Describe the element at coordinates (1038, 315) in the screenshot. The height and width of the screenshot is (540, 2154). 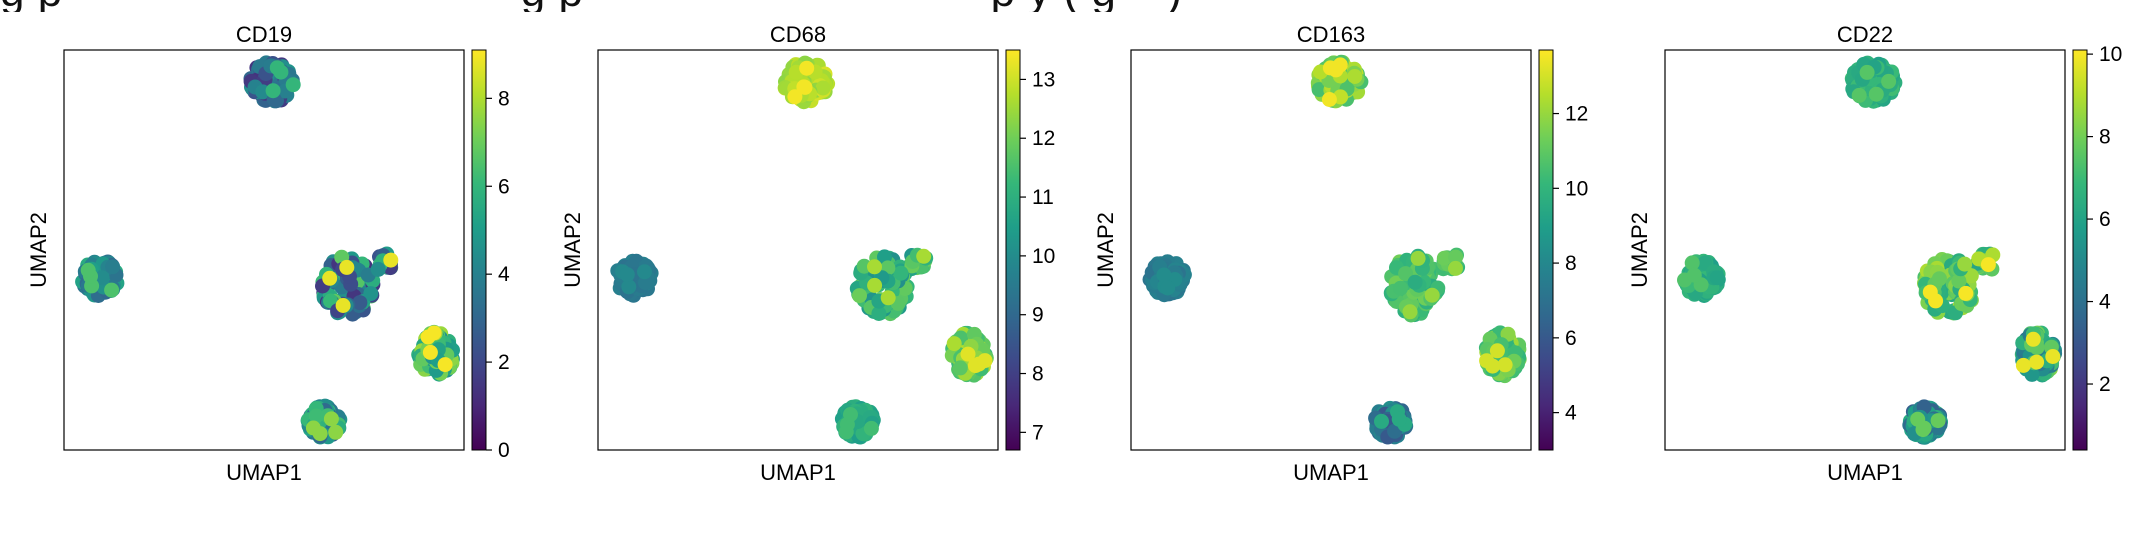
I see `colorbar-tick-label: 9` at that location.